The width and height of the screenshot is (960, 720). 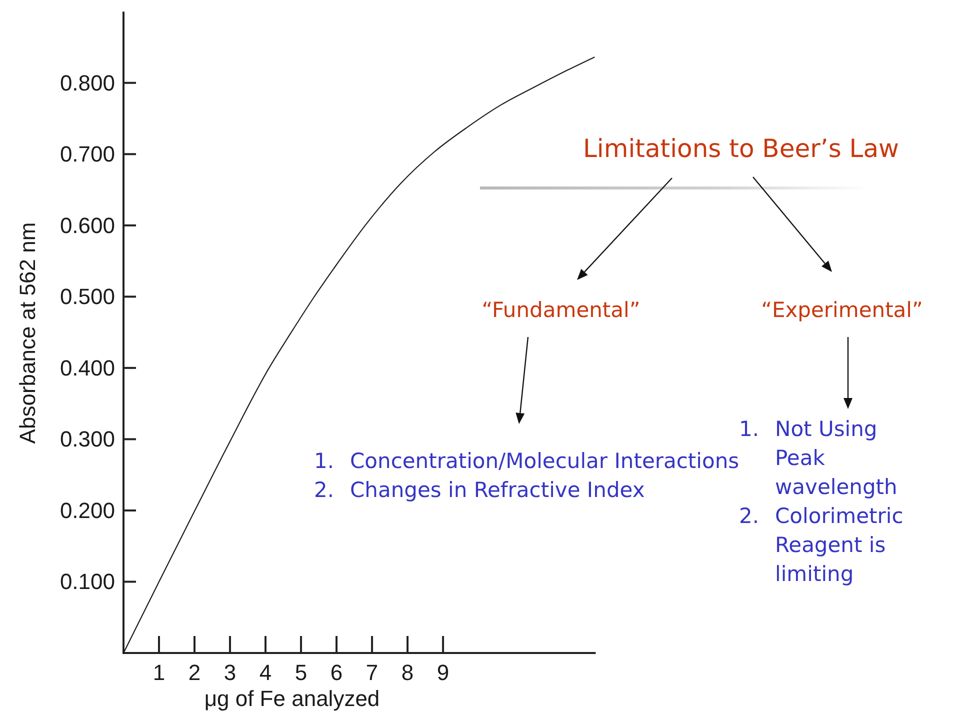 I want to click on y-tick-label: 0.500, so click(x=87, y=297).